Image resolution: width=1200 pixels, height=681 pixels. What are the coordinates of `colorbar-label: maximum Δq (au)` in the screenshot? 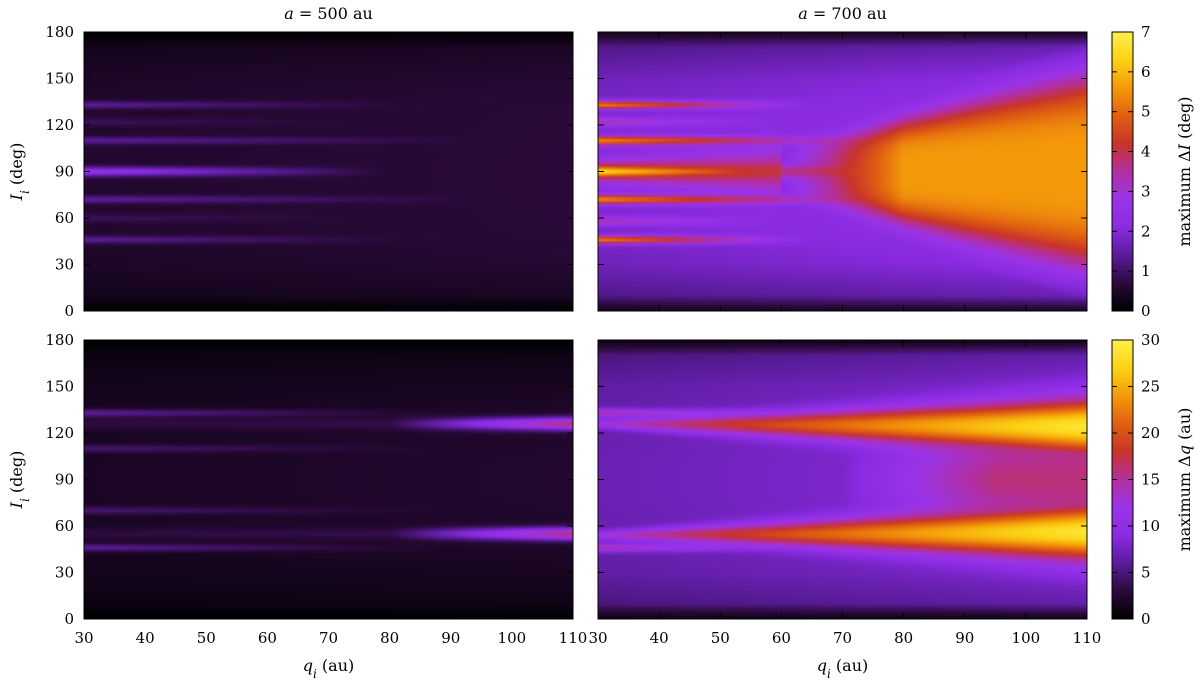 It's located at (1184, 480).